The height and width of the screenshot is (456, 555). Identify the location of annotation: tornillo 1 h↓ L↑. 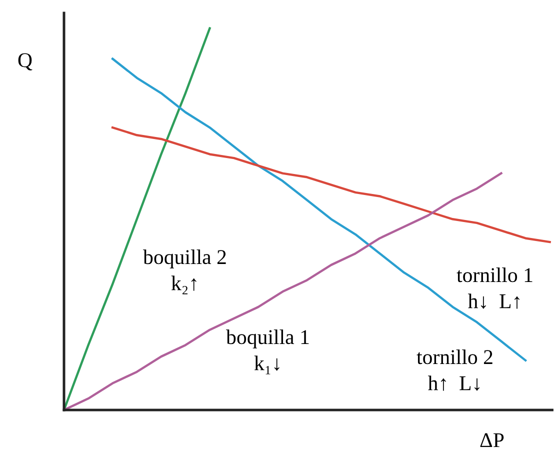
(494, 288).